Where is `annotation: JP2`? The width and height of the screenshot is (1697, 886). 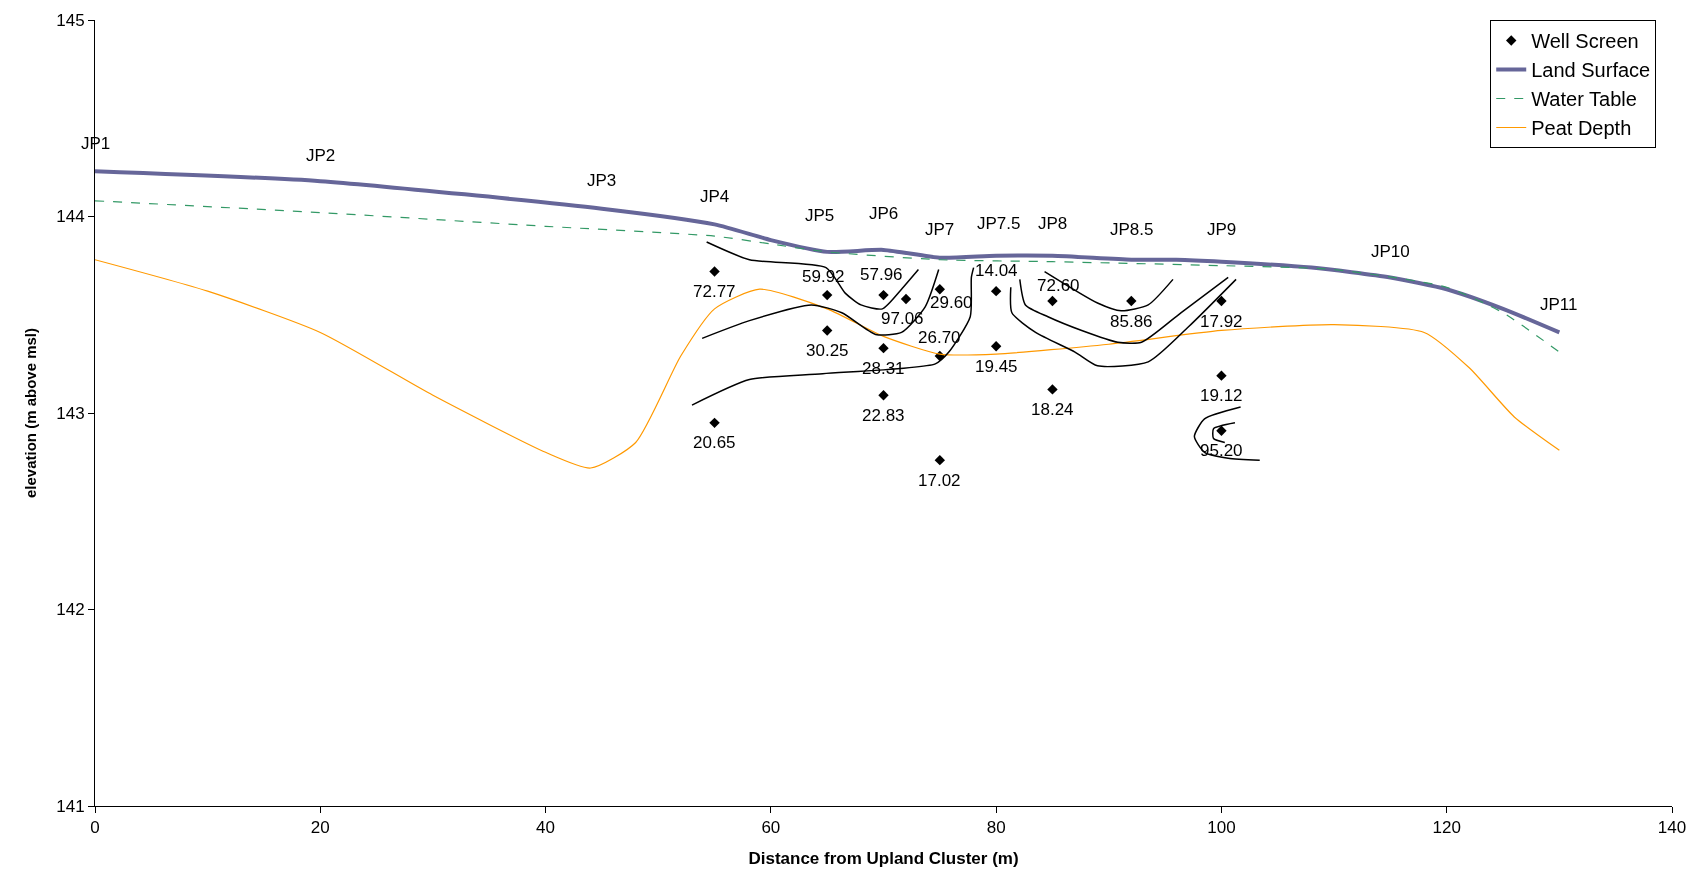 annotation: JP2 is located at coordinates (321, 155).